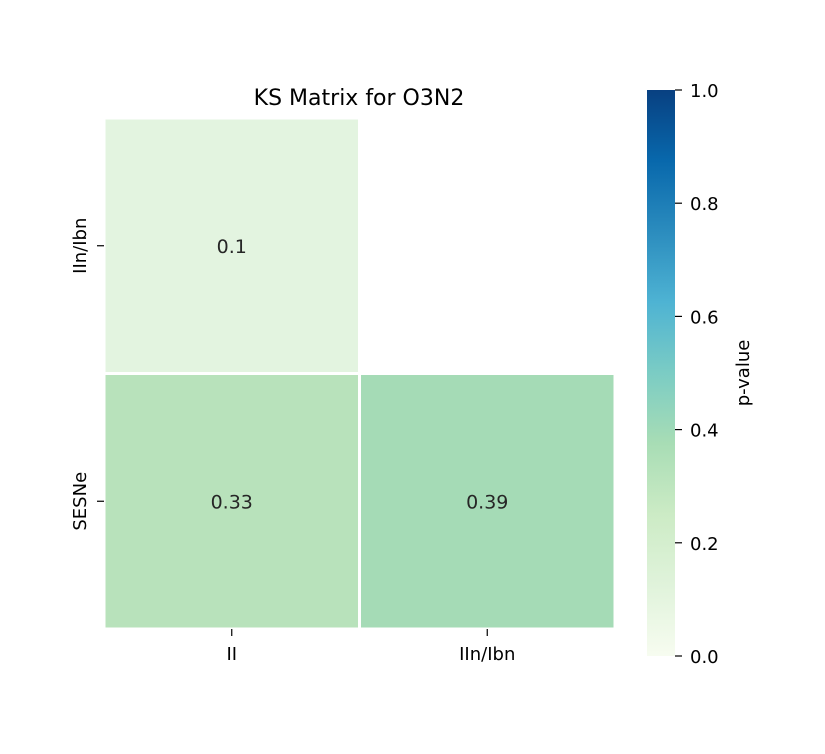  What do you see at coordinates (704, 317) in the screenshot?
I see `colorbar-tick-label: 0.6` at bounding box center [704, 317].